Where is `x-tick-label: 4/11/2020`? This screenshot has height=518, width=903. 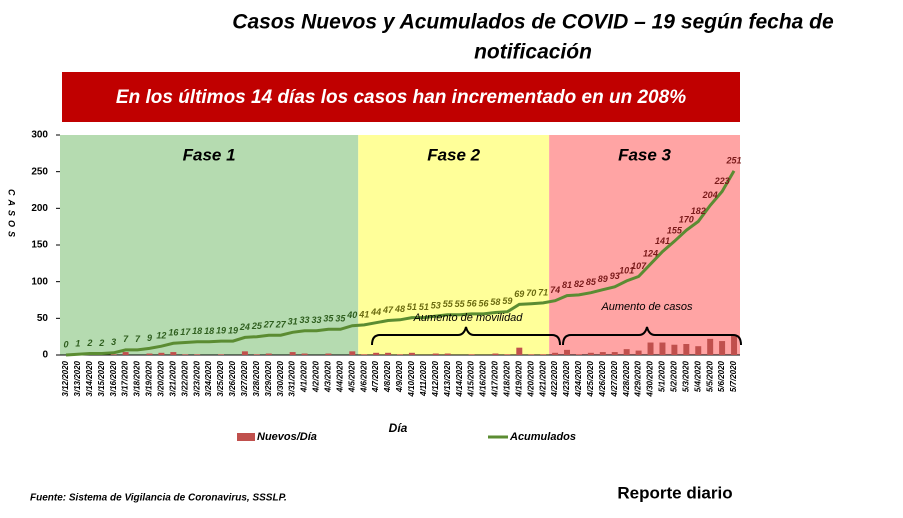
x-tick-label: 4/11/2020 is located at coordinates (423, 378).